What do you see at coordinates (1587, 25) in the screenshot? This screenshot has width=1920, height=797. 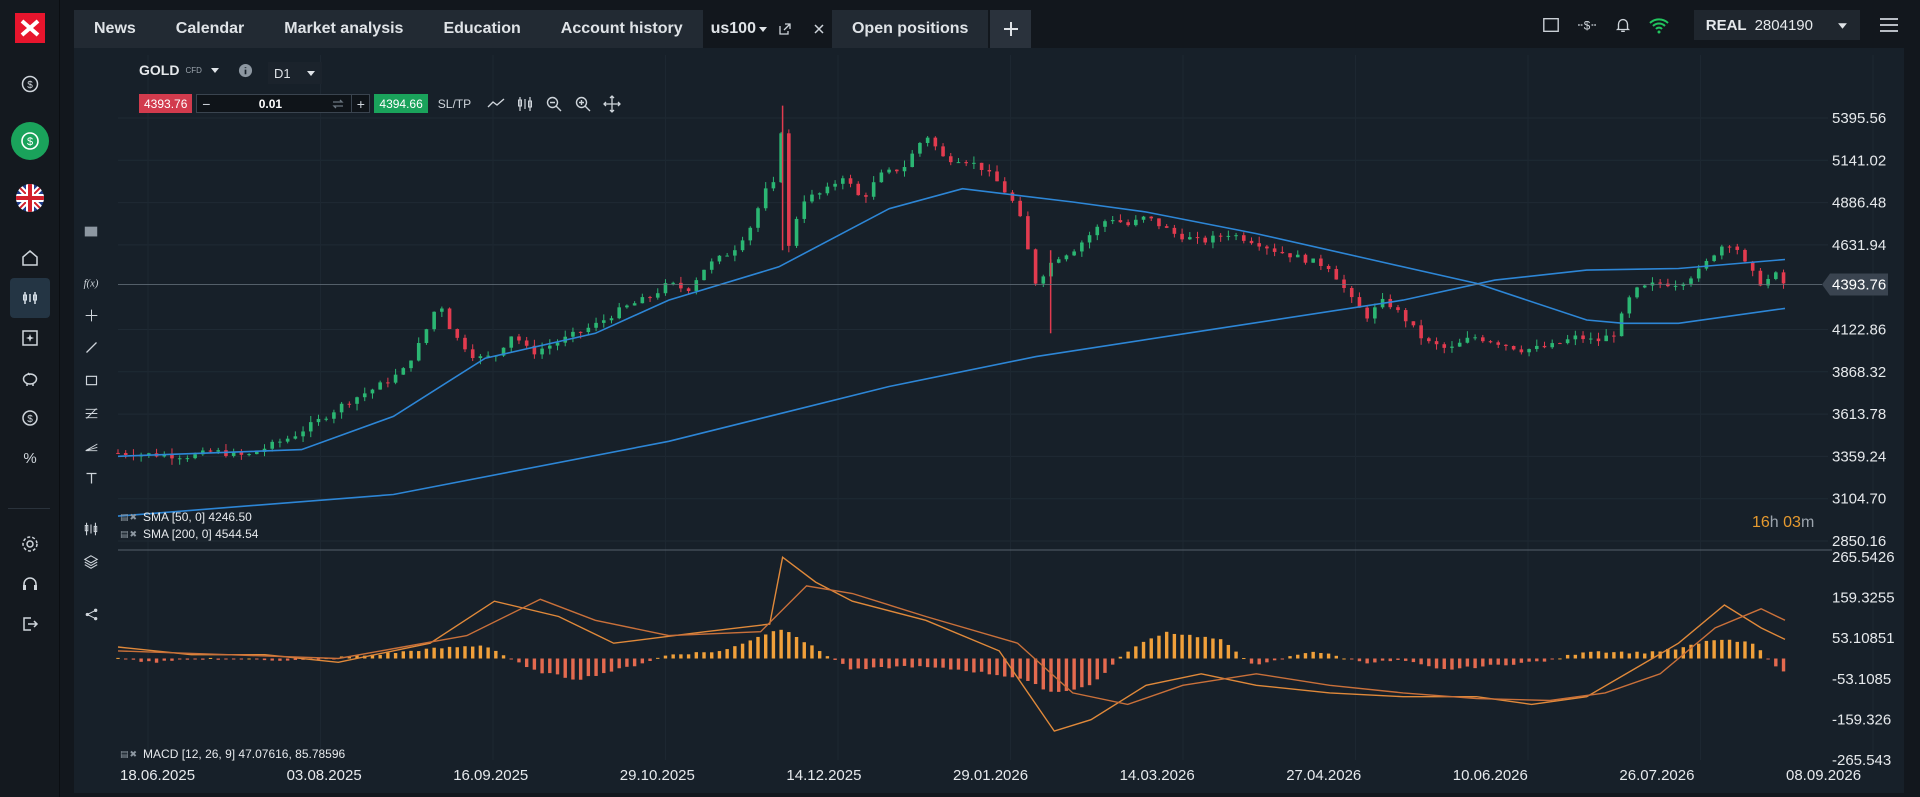 I see `currency-exchange-icon: $` at bounding box center [1587, 25].